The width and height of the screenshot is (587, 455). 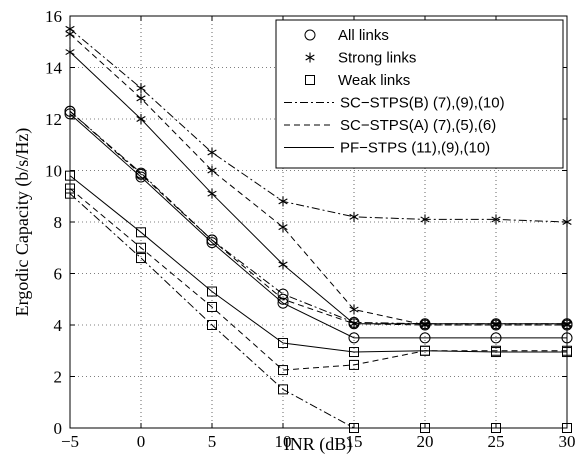 What do you see at coordinates (318, 444) in the screenshot?
I see `x-axis-title: INR (dB)` at bounding box center [318, 444].